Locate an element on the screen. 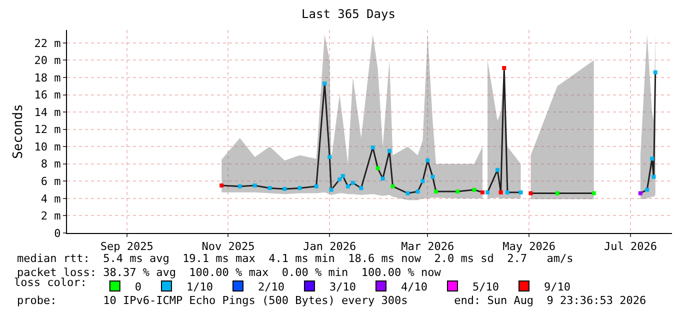 This screenshot has height=315, width=697. y-tick-label: 0 is located at coordinates (57, 233).